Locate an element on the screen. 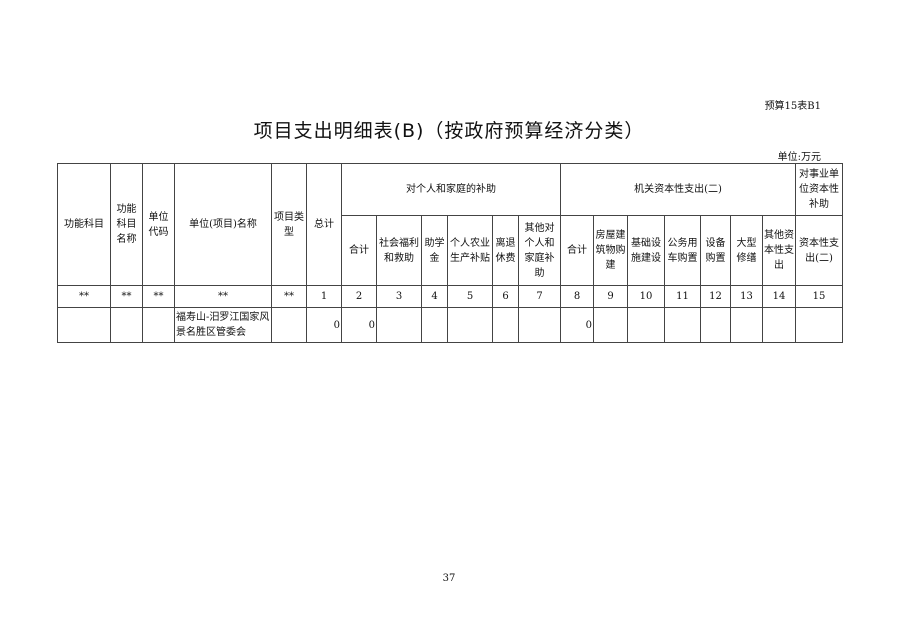 This screenshot has width=898, height=635. header-sub: 离退休费 is located at coordinates (505, 250).